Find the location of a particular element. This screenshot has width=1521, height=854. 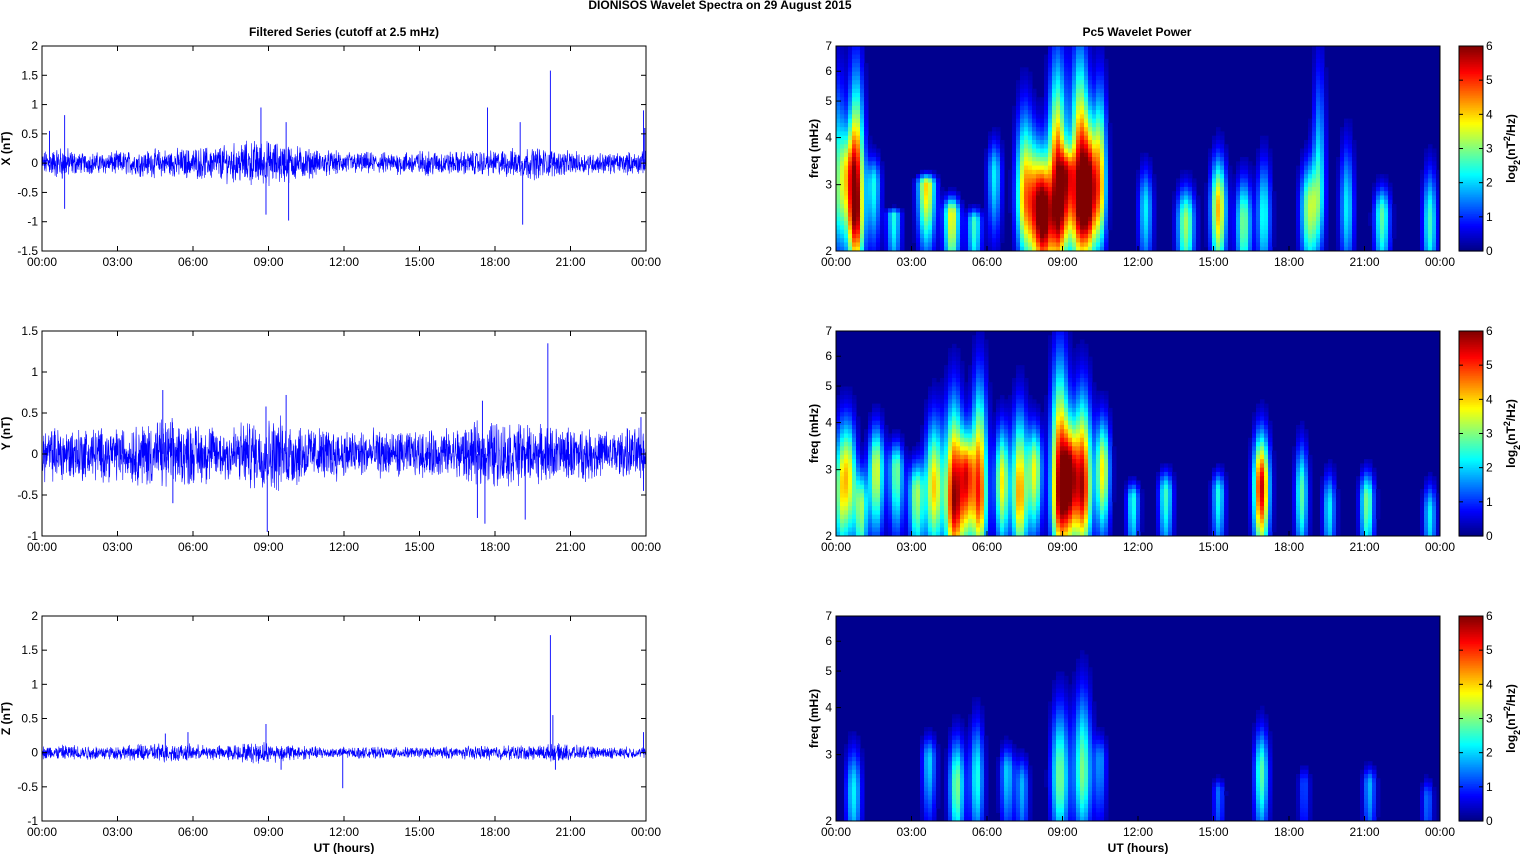

y-axis-label: Z (nT) is located at coordinates (6, 718).